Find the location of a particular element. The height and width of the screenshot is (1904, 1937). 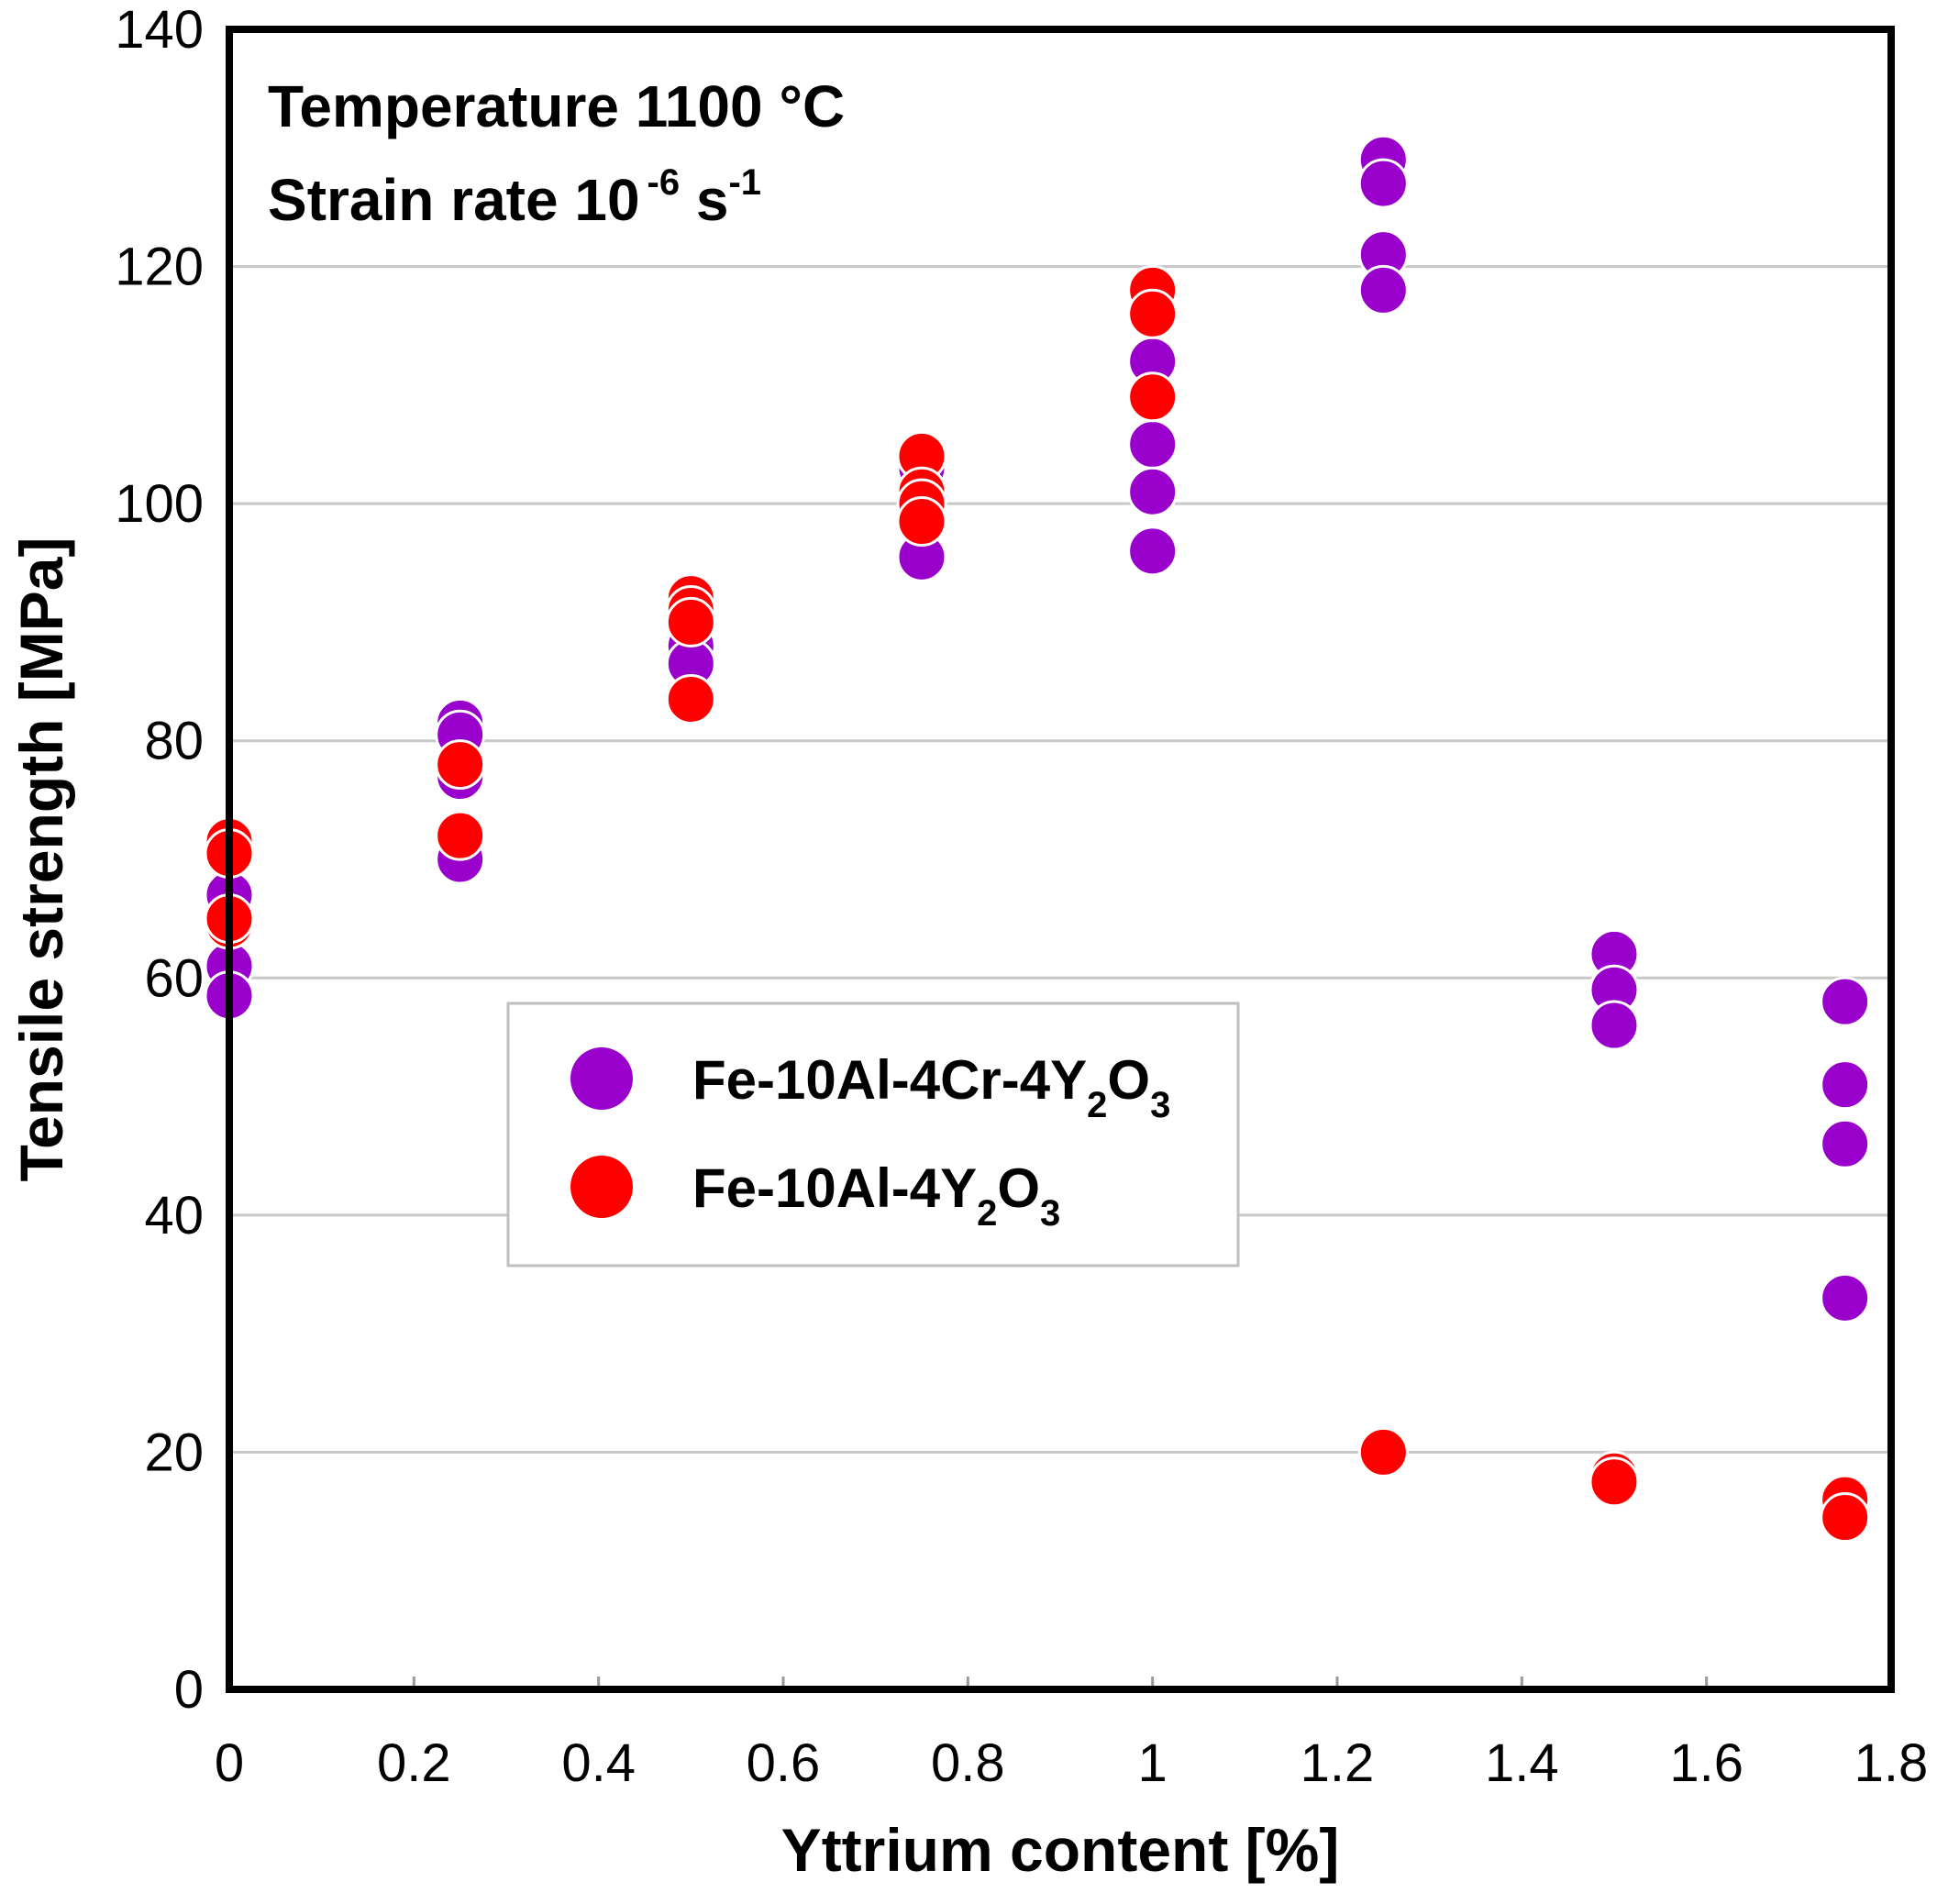

legend: Fe-10Al-4Cr-4Y2O3 Fe-10Al-4Y2O3 is located at coordinates (873, 1134).